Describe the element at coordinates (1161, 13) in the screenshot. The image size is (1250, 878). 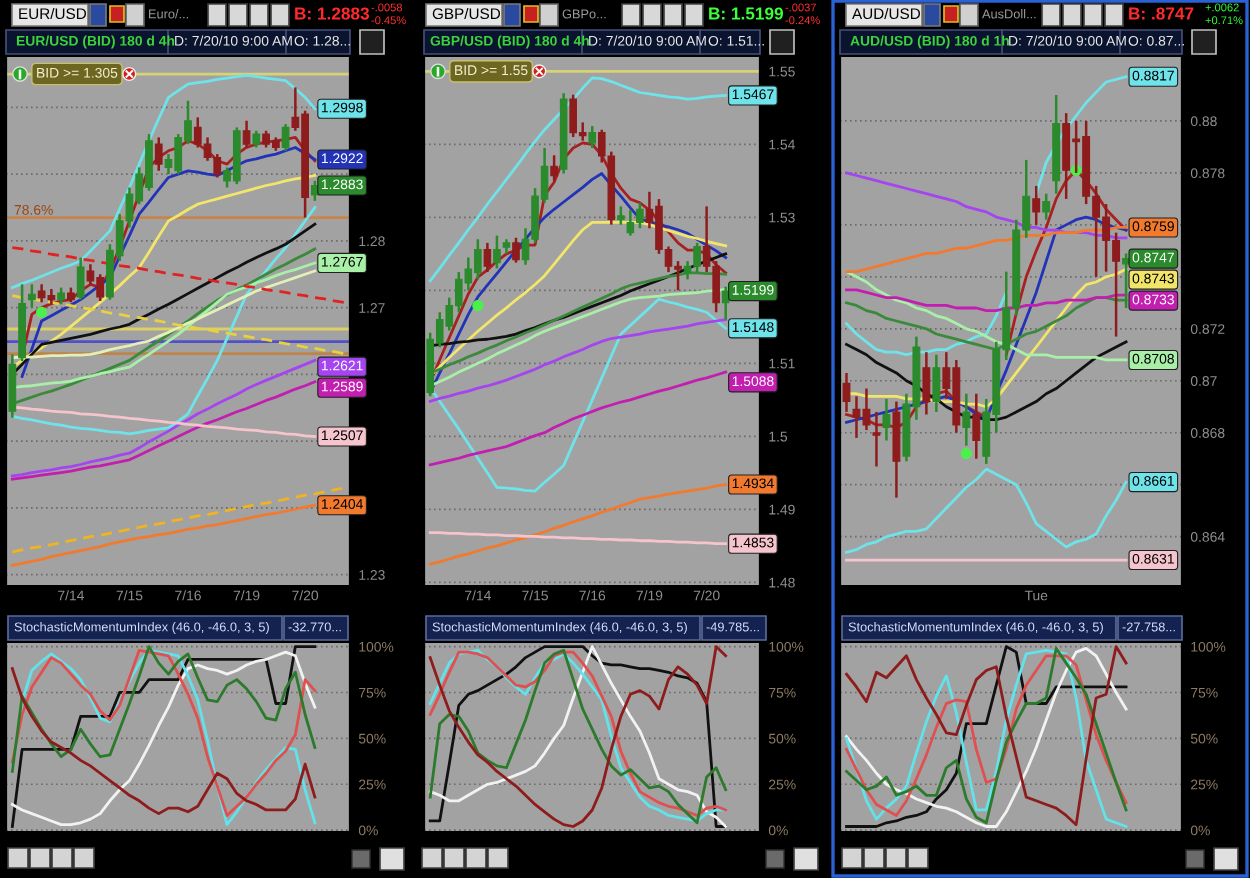
I see `text: B: .8747` at that location.